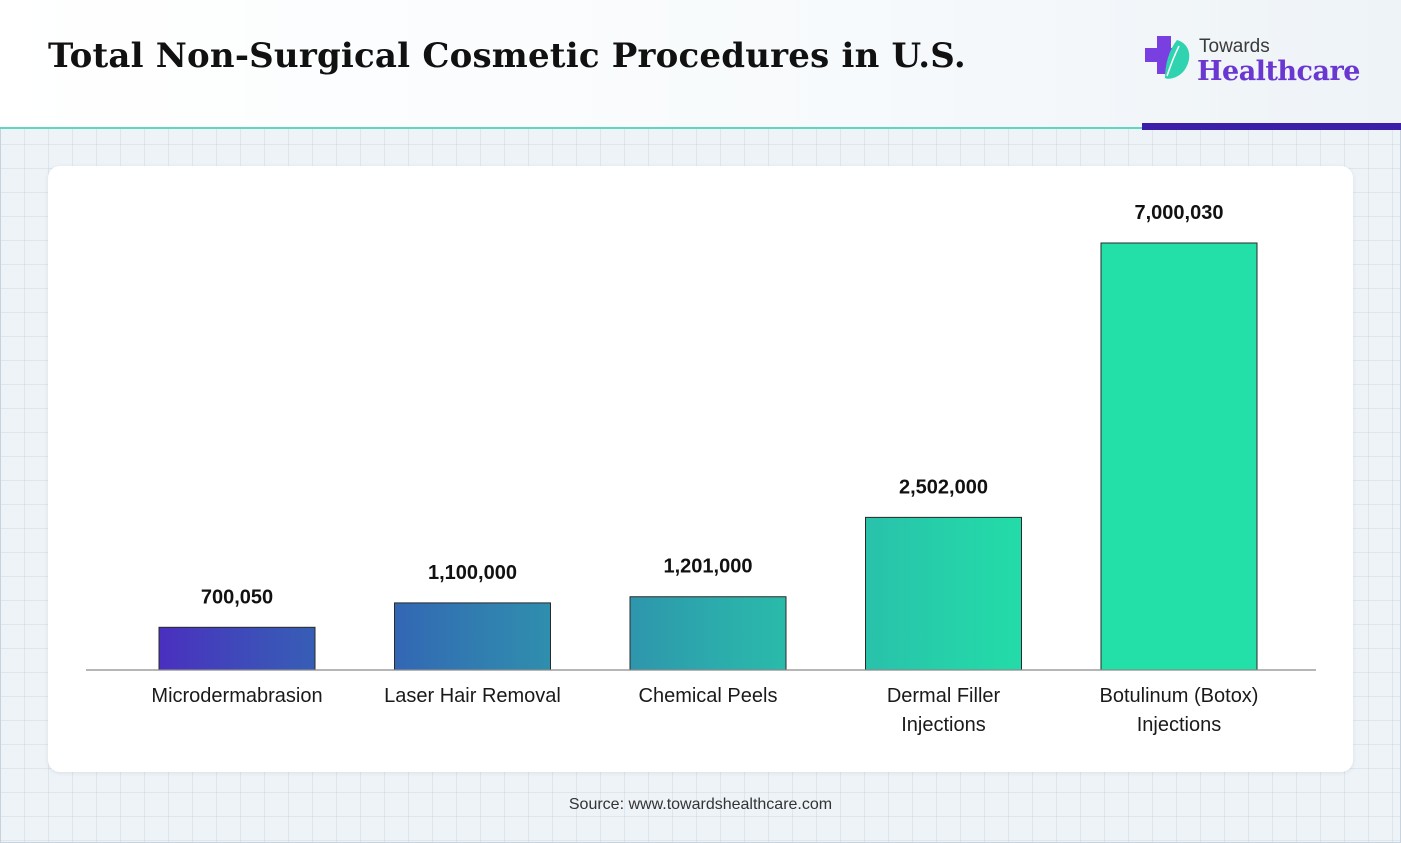 The height and width of the screenshot is (843, 1401). What do you see at coordinates (236, 696) in the screenshot?
I see `x-tick-label: Microdermabrasion` at bounding box center [236, 696].